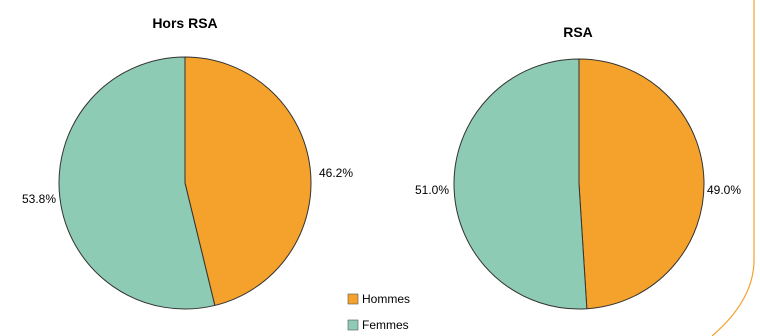 This screenshot has width=760, height=336. What do you see at coordinates (520, 184) in the screenshot?
I see `pie-slice-rsa-femmes` at bounding box center [520, 184].